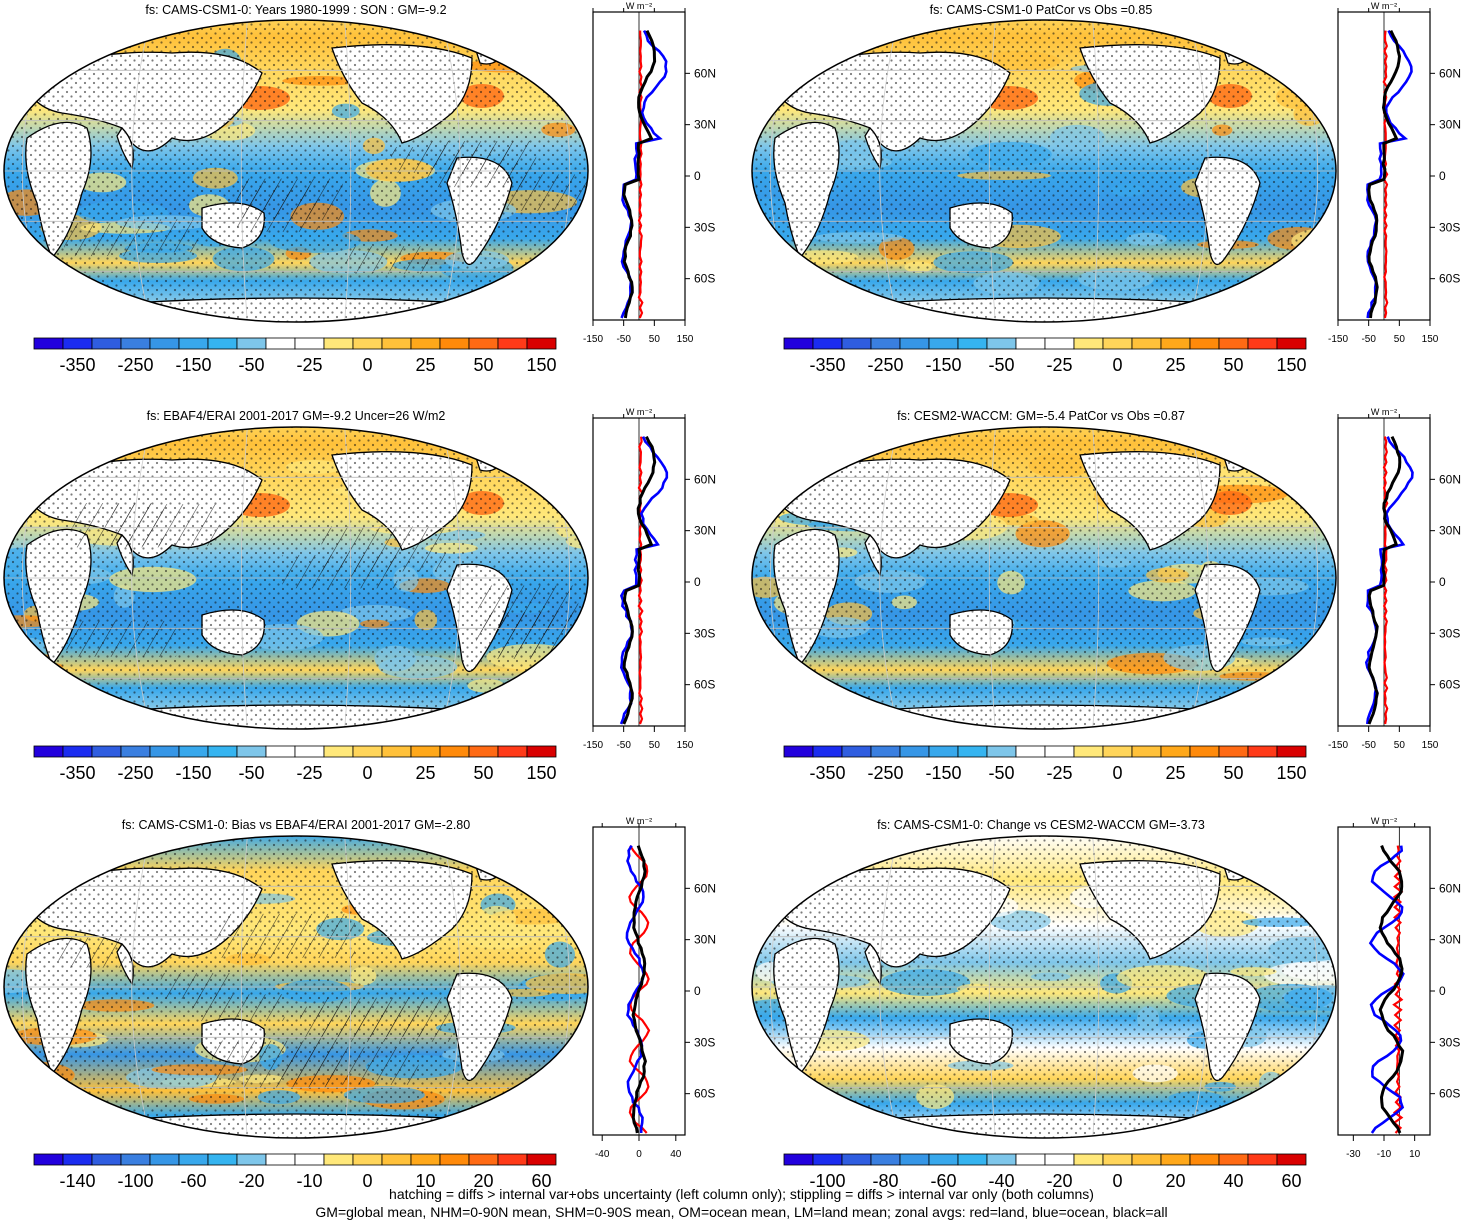  I want to click on colorbar-tick-label: -250, so click(135, 365).